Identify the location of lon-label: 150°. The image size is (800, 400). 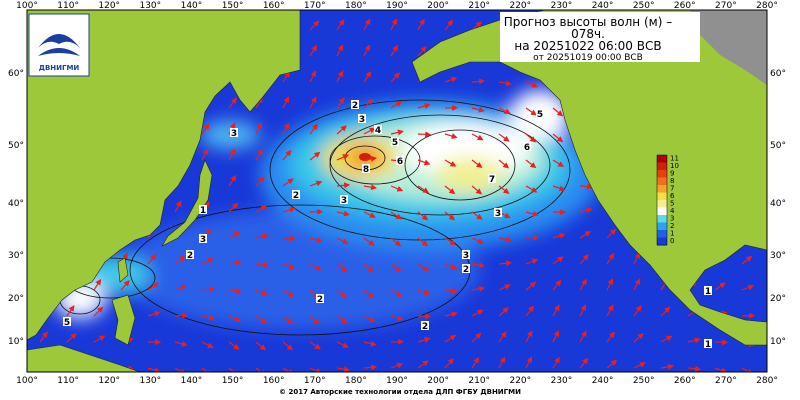
(233, 381).